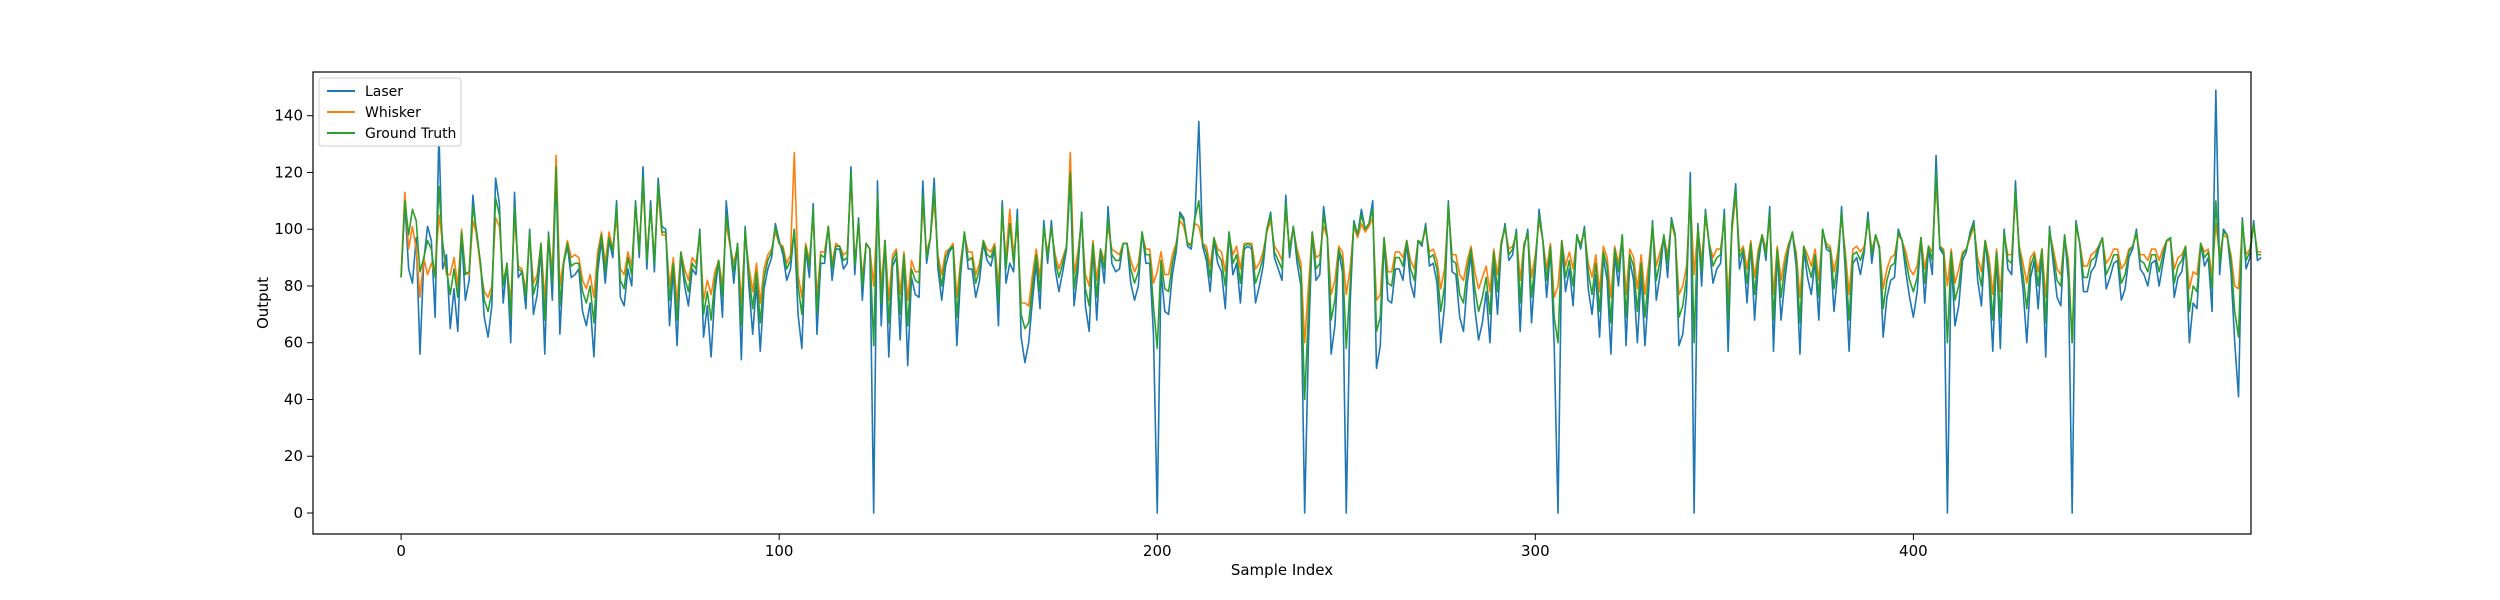 Image resolution: width=2500 pixels, height=600 pixels. I want to click on y-tick-label: 20, so click(293, 456).